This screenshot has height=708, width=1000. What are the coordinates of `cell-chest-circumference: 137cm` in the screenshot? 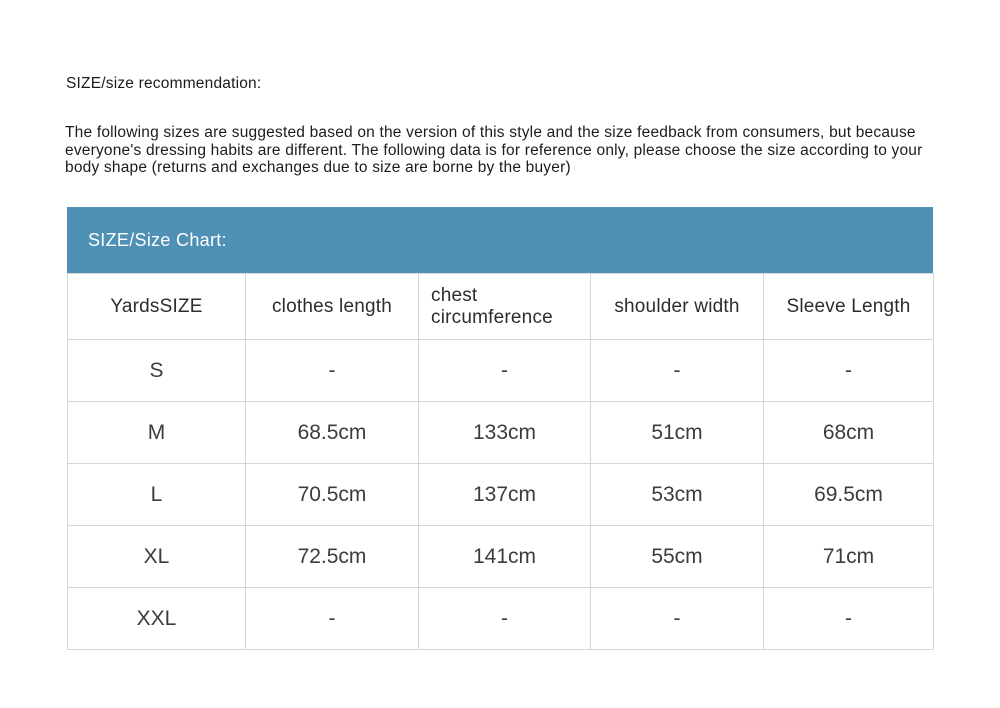 It's located at (504, 494).